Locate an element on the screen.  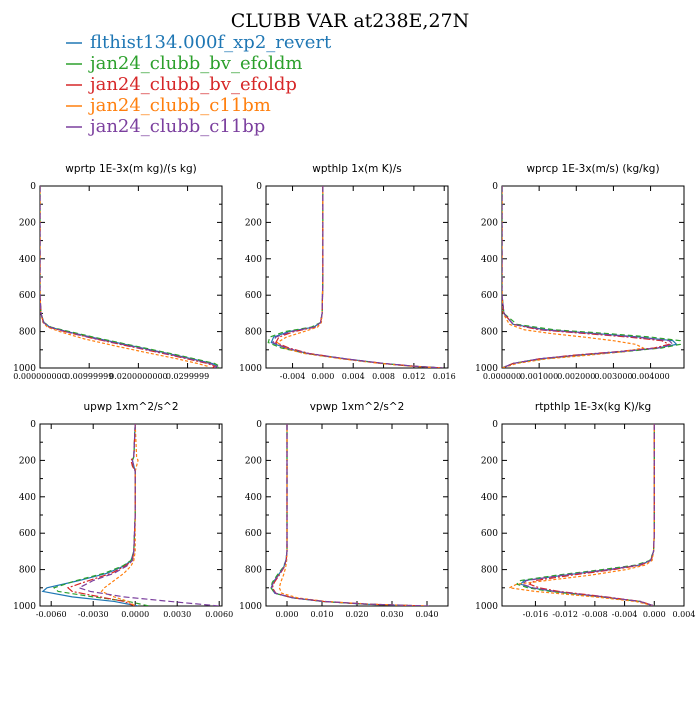
figure-title: CLUBB VAR at238E,27N is located at coordinates (350, 21).